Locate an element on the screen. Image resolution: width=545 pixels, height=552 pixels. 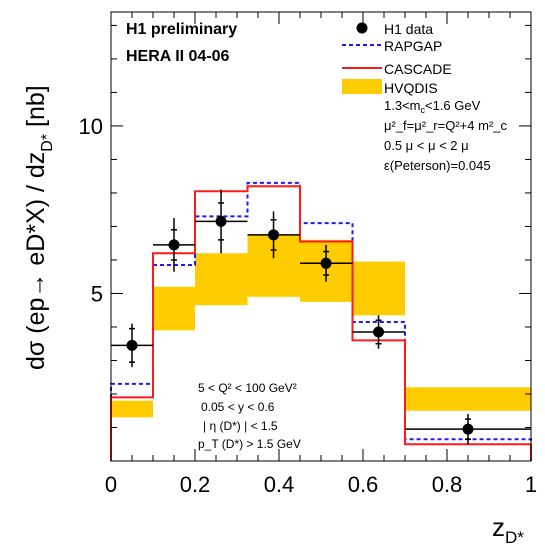
param-mc-sub: c is located at coordinates (423, 110).